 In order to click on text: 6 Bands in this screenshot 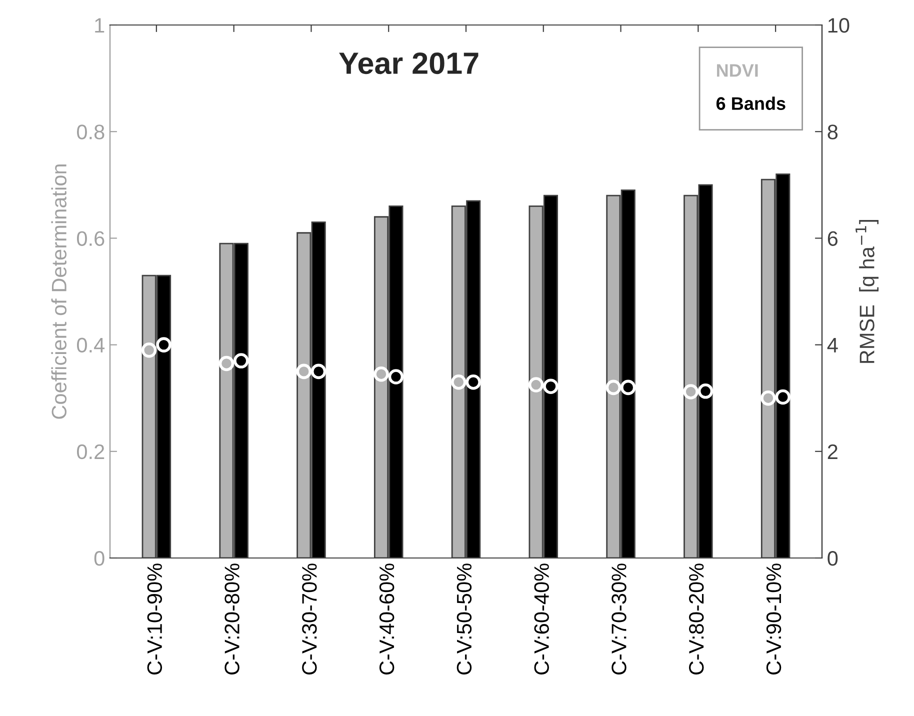, I will do `click(751, 103)`.